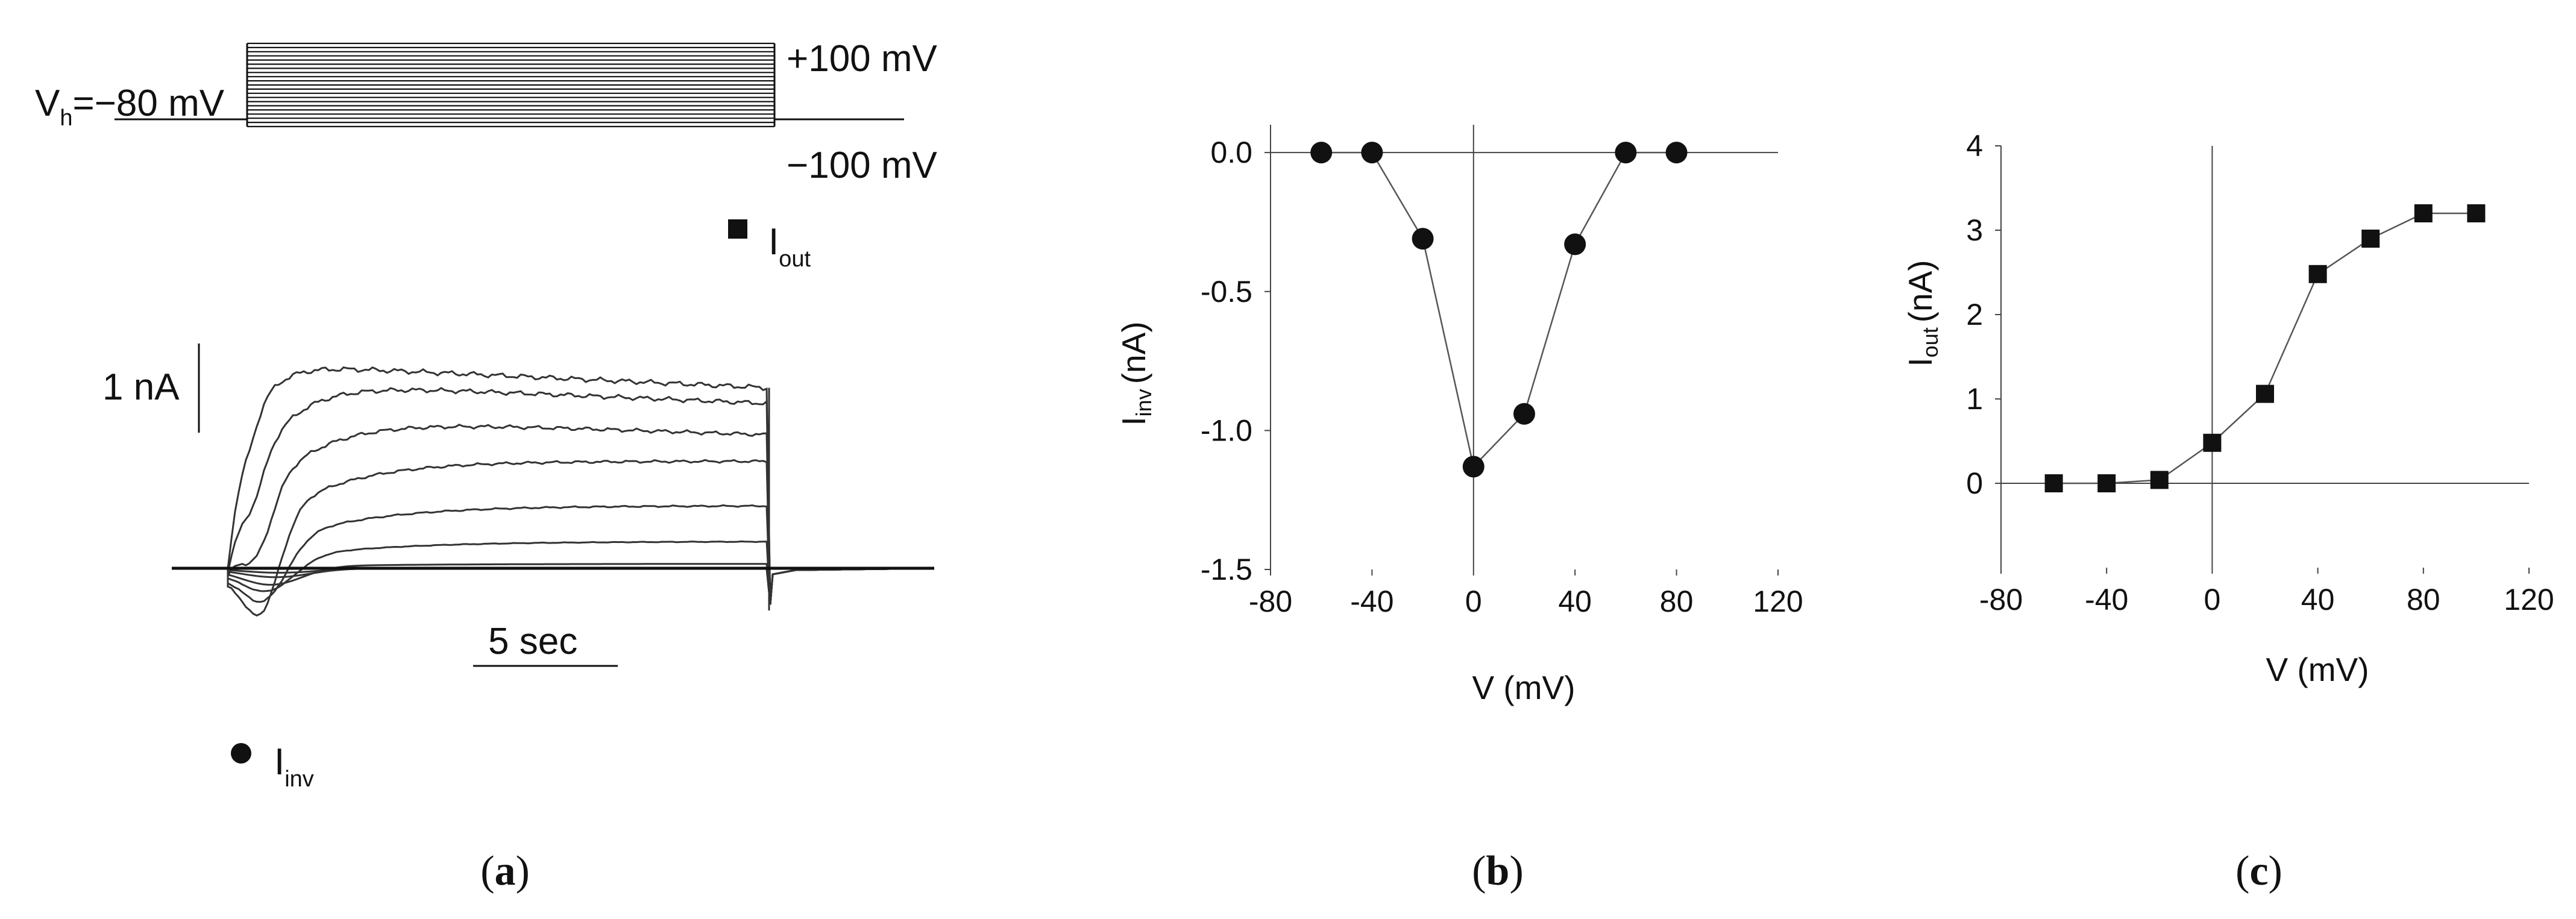 This screenshot has height=919, width=2576. Describe the element at coordinates (2212, 599) in the screenshot. I see `panel-c-xtick-label: 0` at that location.